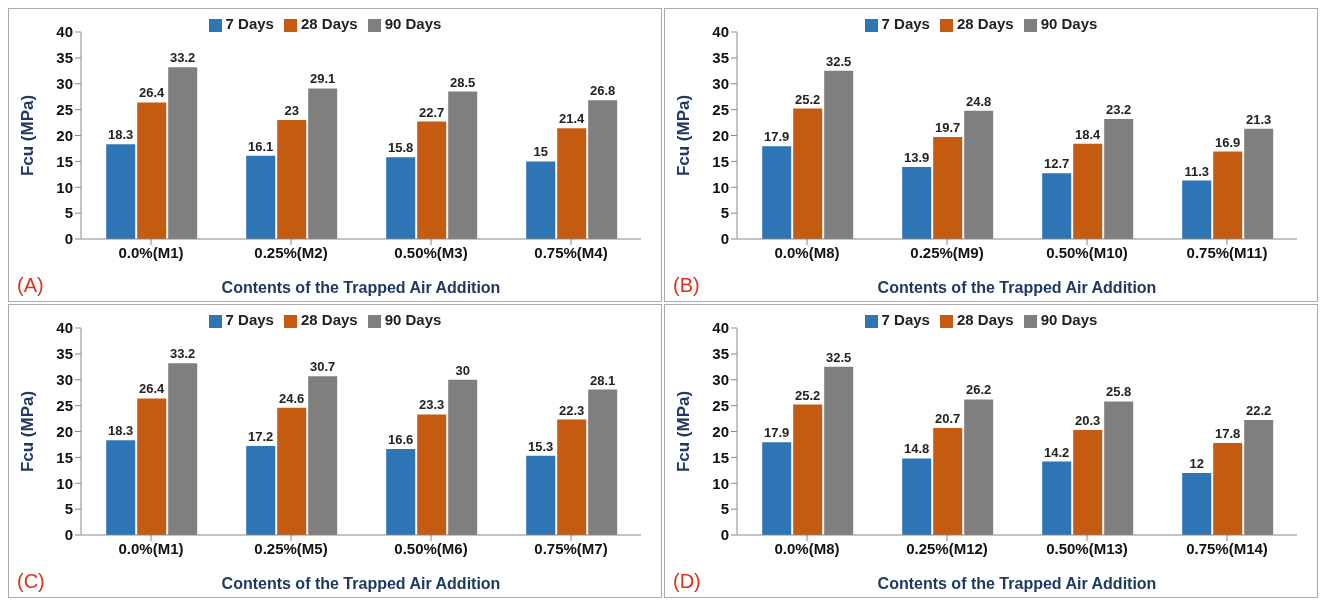  I want to click on text: (A), so click(30, 285).